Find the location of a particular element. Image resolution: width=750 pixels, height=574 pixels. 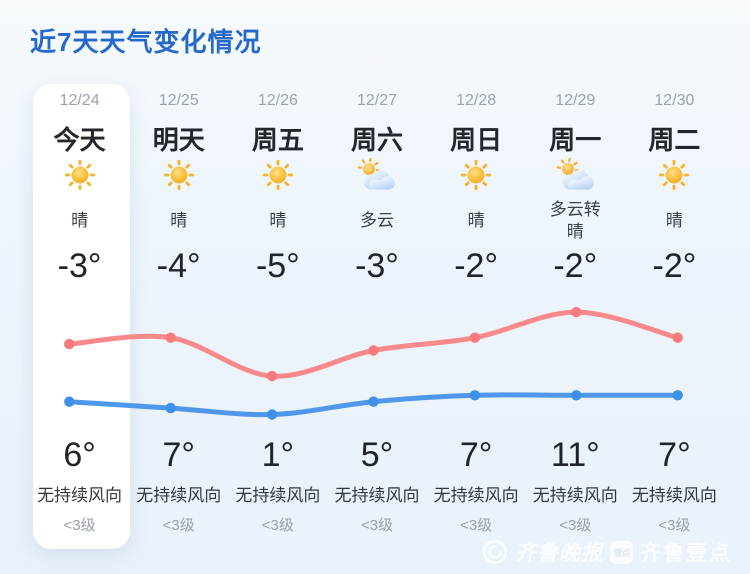

day-name: 周六 is located at coordinates (376, 140).